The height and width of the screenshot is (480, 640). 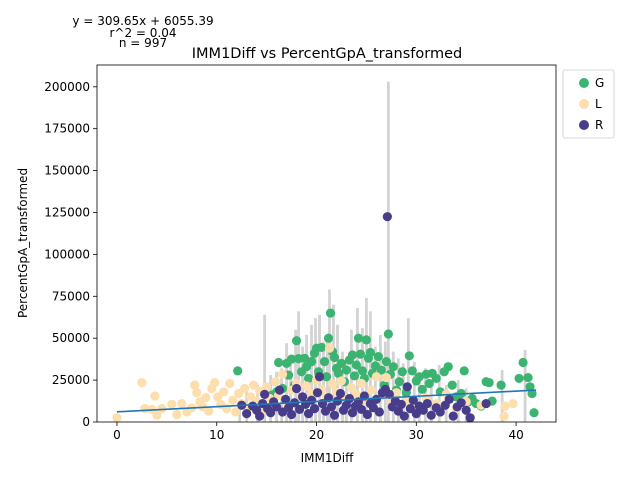 What do you see at coordinates (599, 125) in the screenshot?
I see `legend-label-r: R` at bounding box center [599, 125].